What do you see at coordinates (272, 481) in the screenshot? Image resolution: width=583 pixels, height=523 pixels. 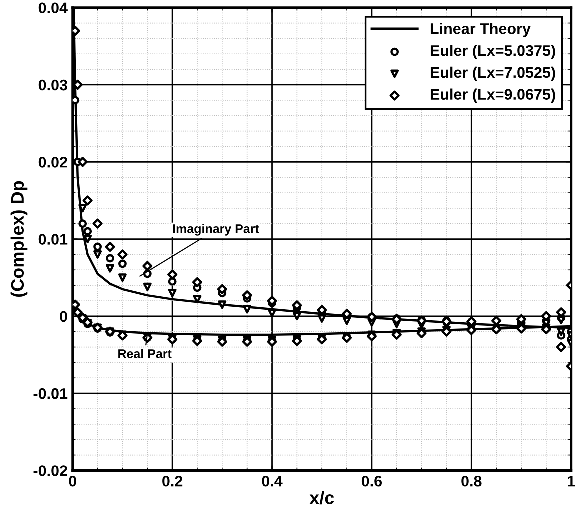 I see `x-tick-label: 0.4` at bounding box center [272, 481].